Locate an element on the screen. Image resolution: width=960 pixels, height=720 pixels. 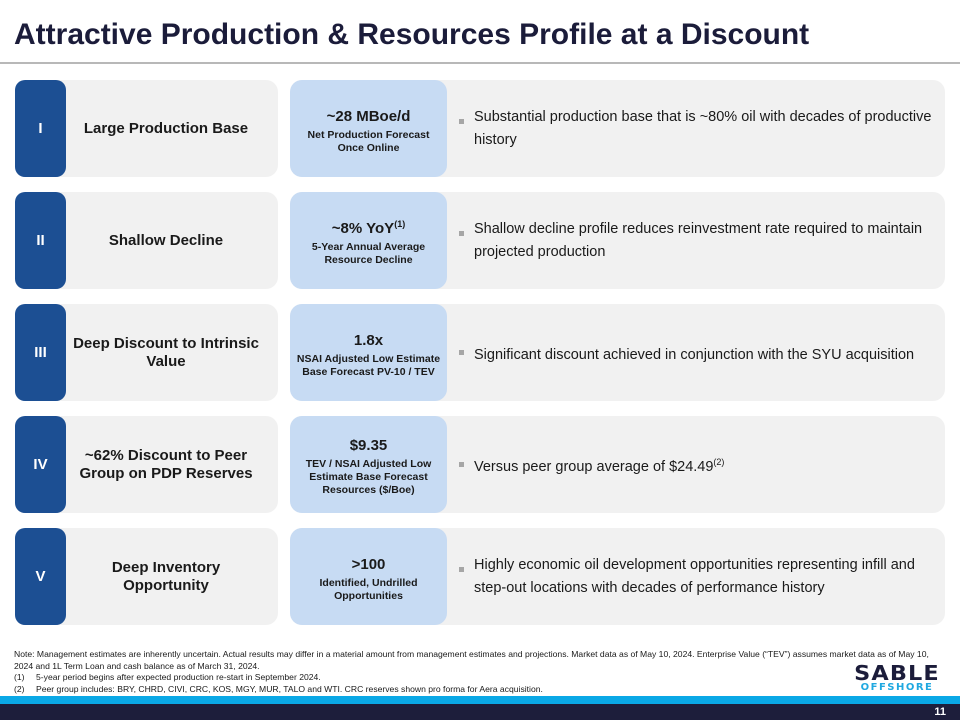
metric-value: 1.8x is located at coordinates (368, 340).